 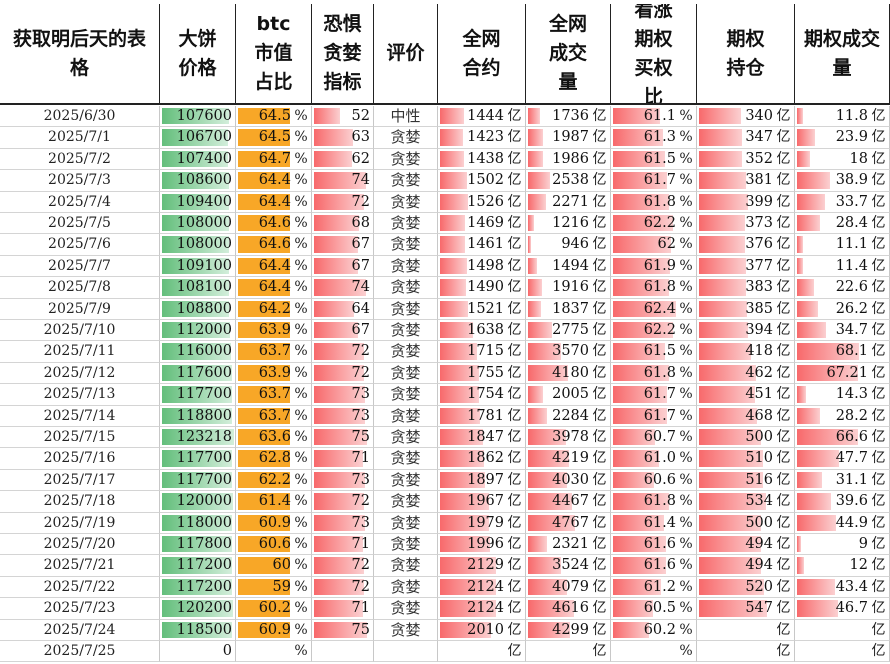 What do you see at coordinates (568, 159) in the screenshot?
I see `volume-cell: 1986 亿` at bounding box center [568, 159].